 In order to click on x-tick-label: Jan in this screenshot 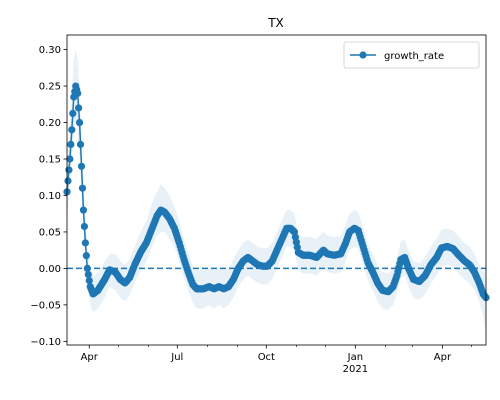, I will do `click(355, 357)`.